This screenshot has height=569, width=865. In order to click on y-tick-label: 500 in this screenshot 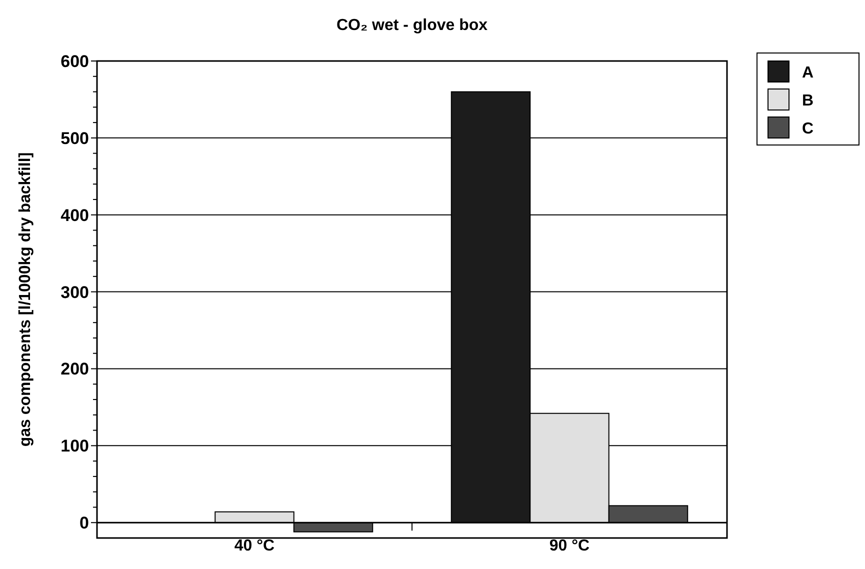, I will do `click(74, 138)`.